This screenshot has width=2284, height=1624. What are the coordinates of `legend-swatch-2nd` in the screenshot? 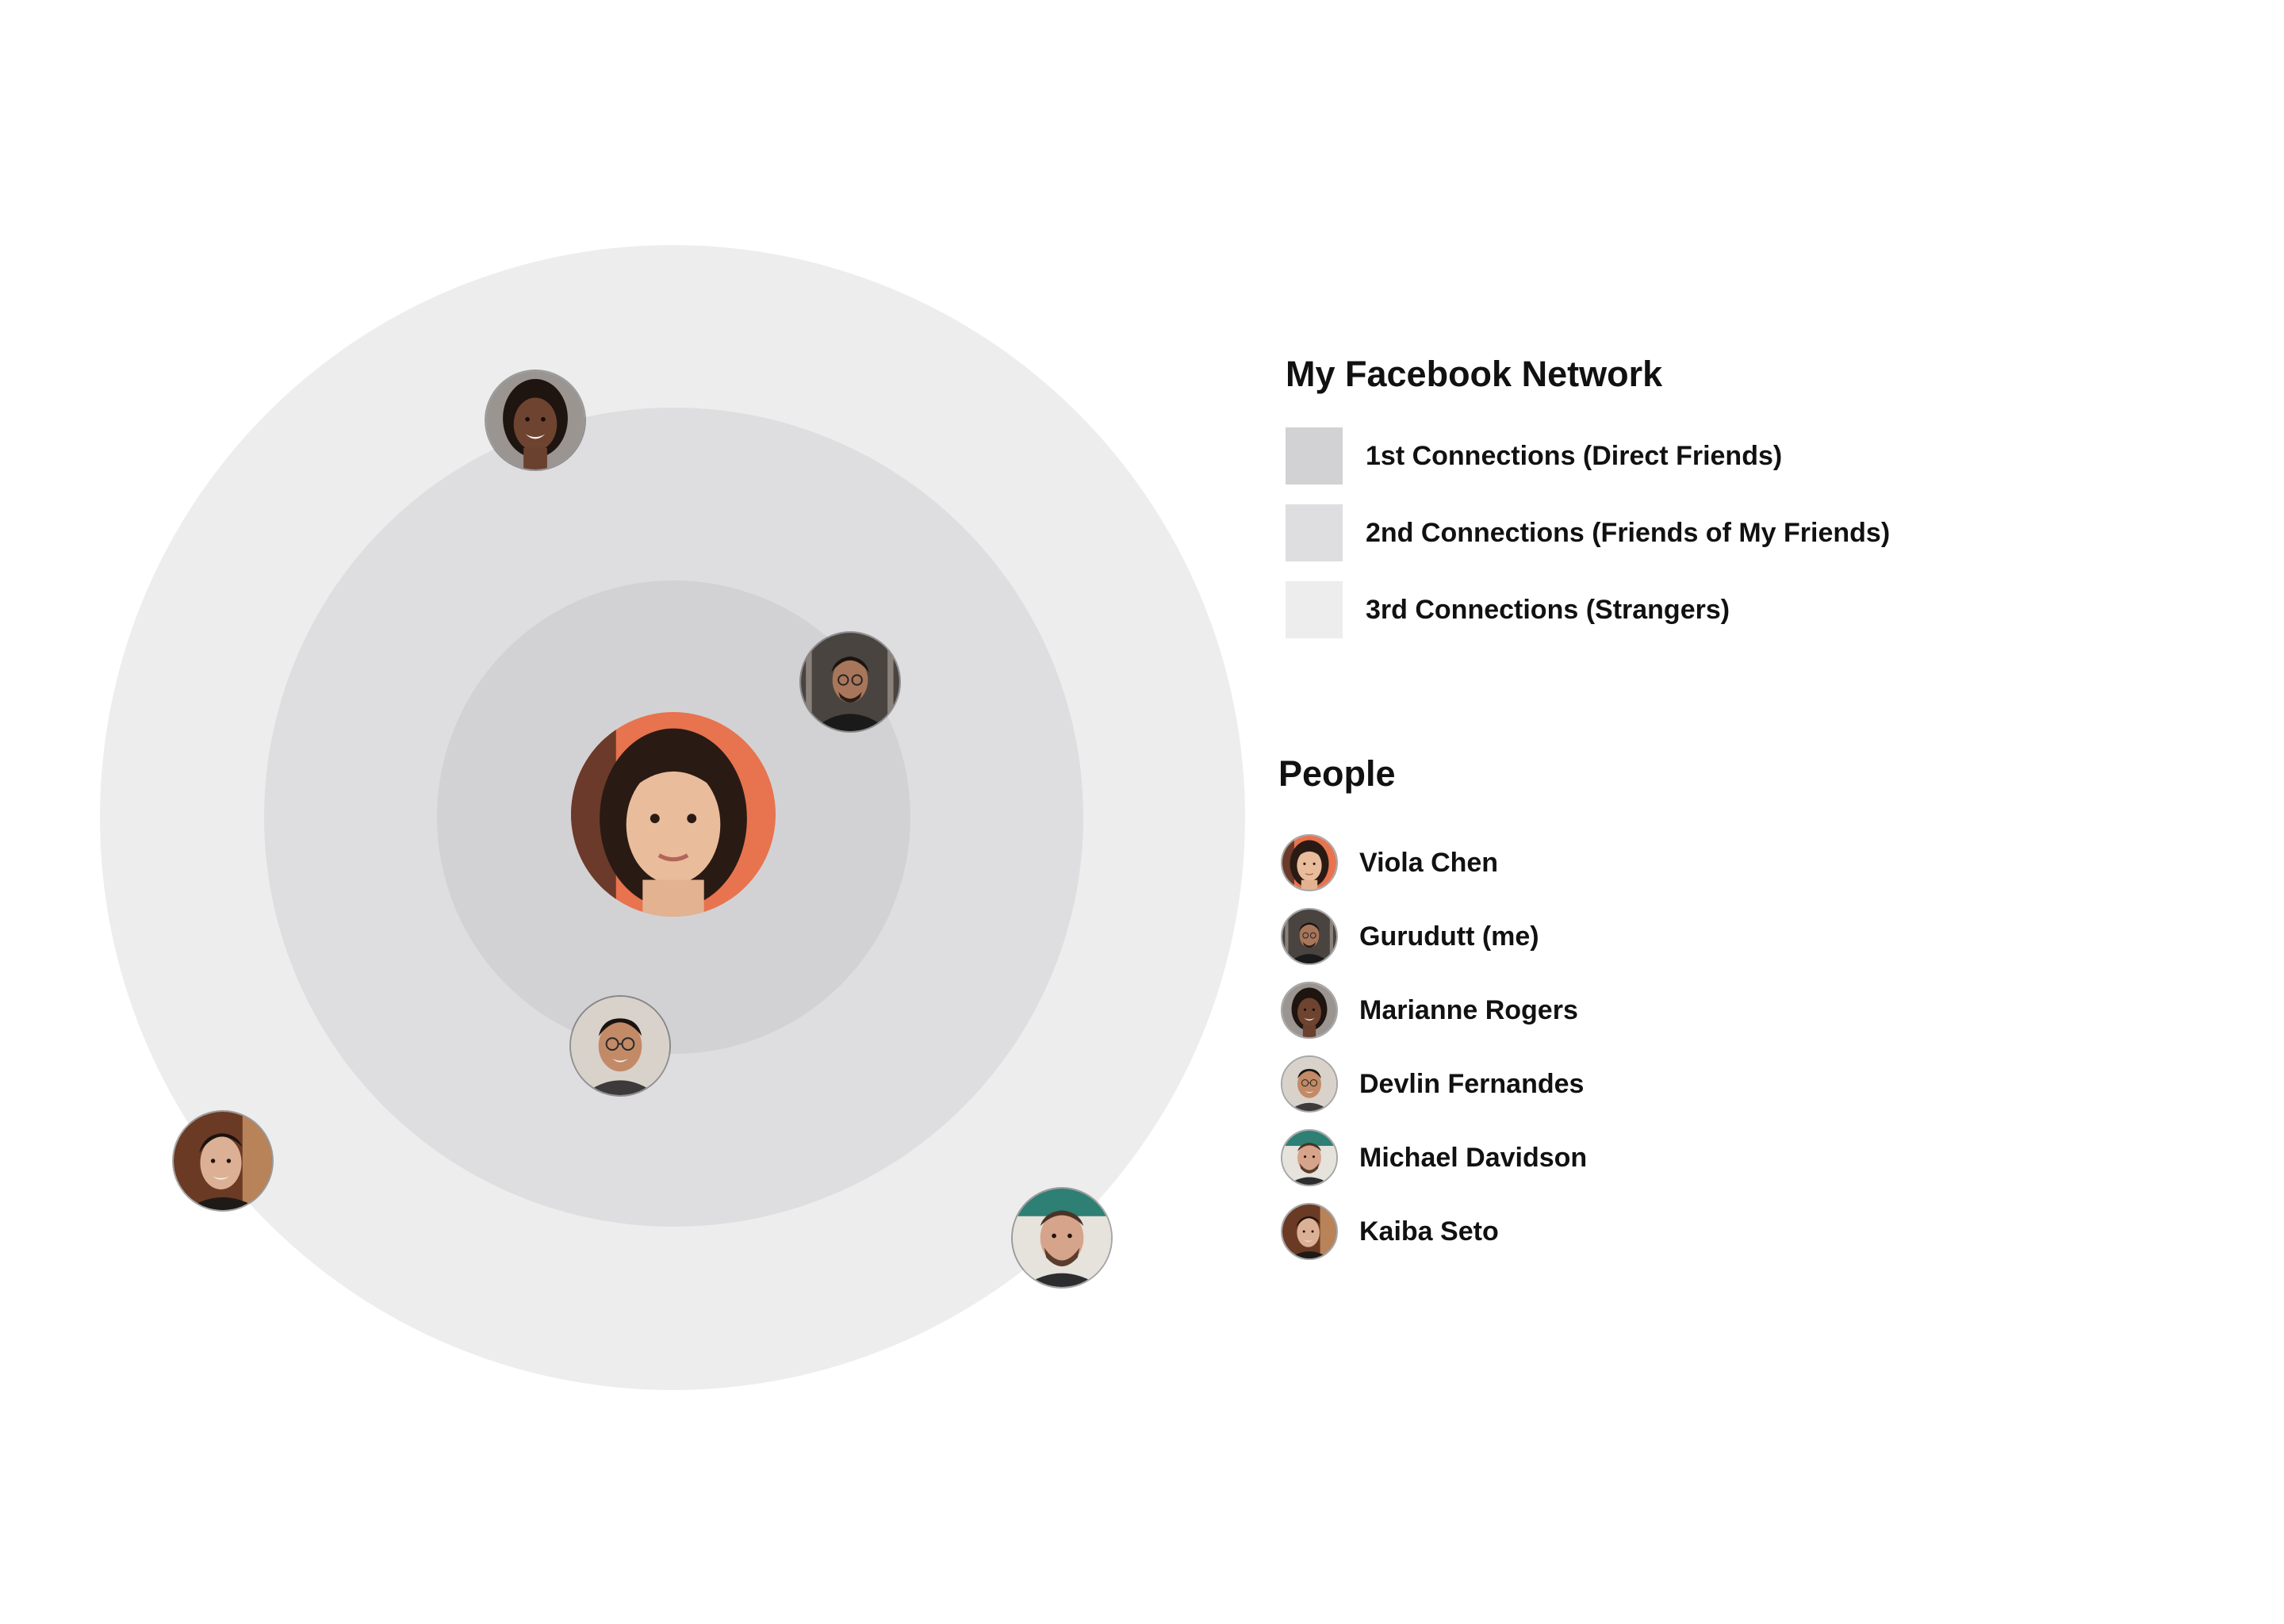 It's located at (1314, 532).